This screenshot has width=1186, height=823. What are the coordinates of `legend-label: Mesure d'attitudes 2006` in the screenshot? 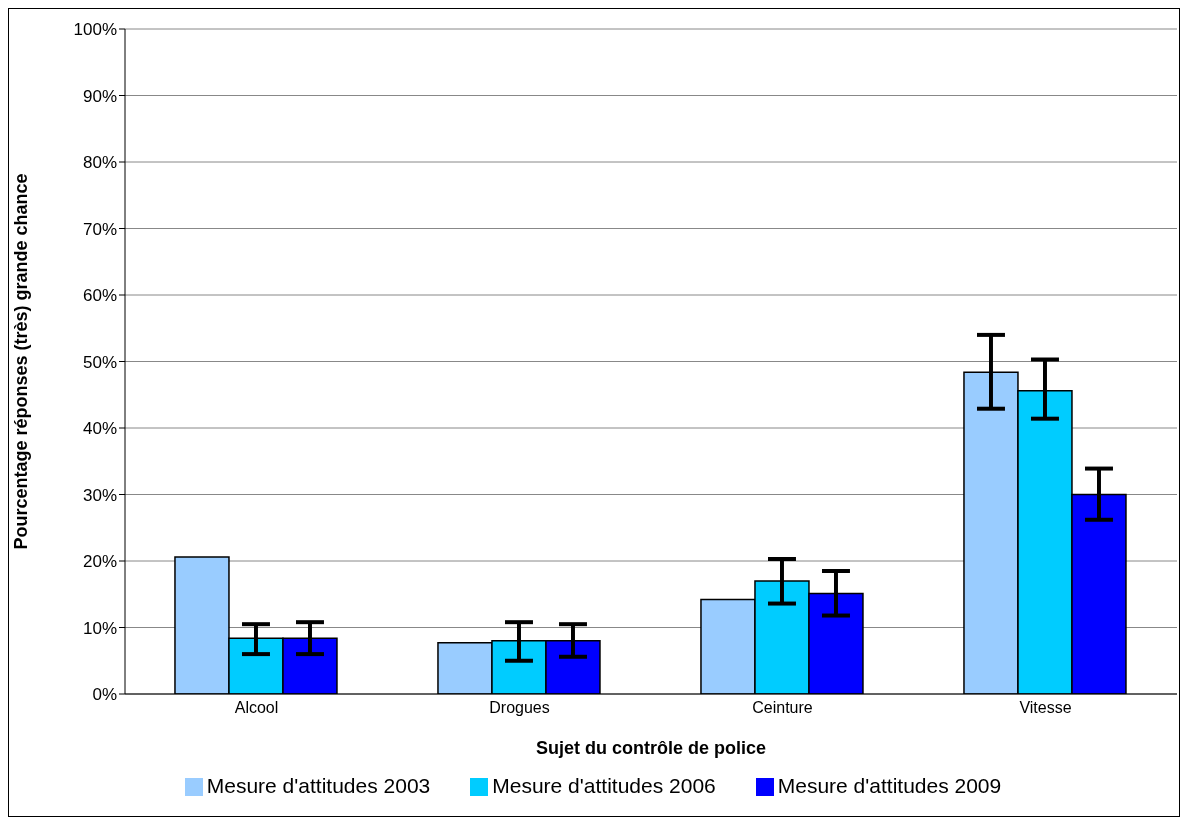 It's located at (604, 785).